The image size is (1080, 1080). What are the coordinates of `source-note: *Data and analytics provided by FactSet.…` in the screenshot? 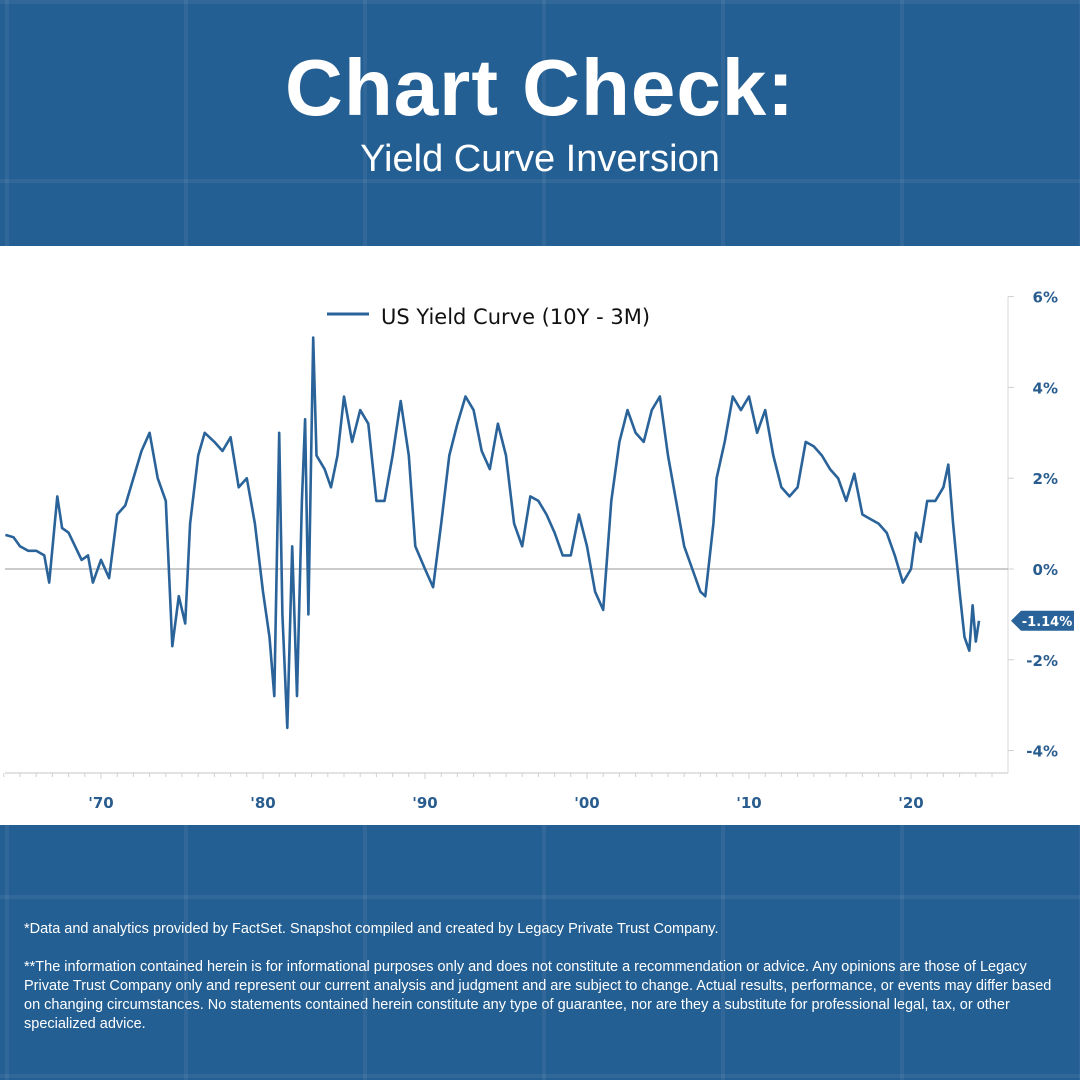 It's located at (371, 929).